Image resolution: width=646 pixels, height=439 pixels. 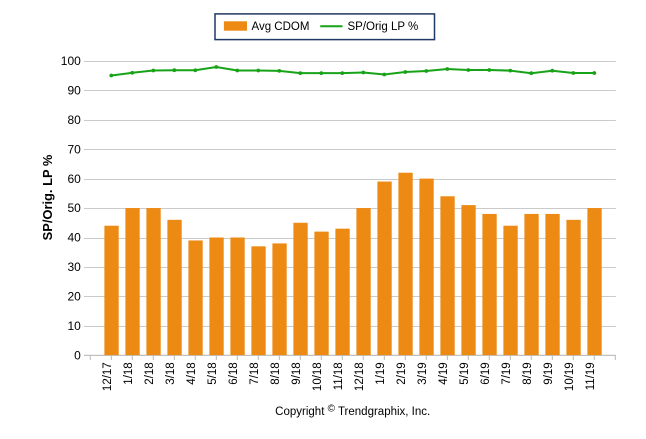 I want to click on svg-text: 3/19, so click(x=423, y=373).